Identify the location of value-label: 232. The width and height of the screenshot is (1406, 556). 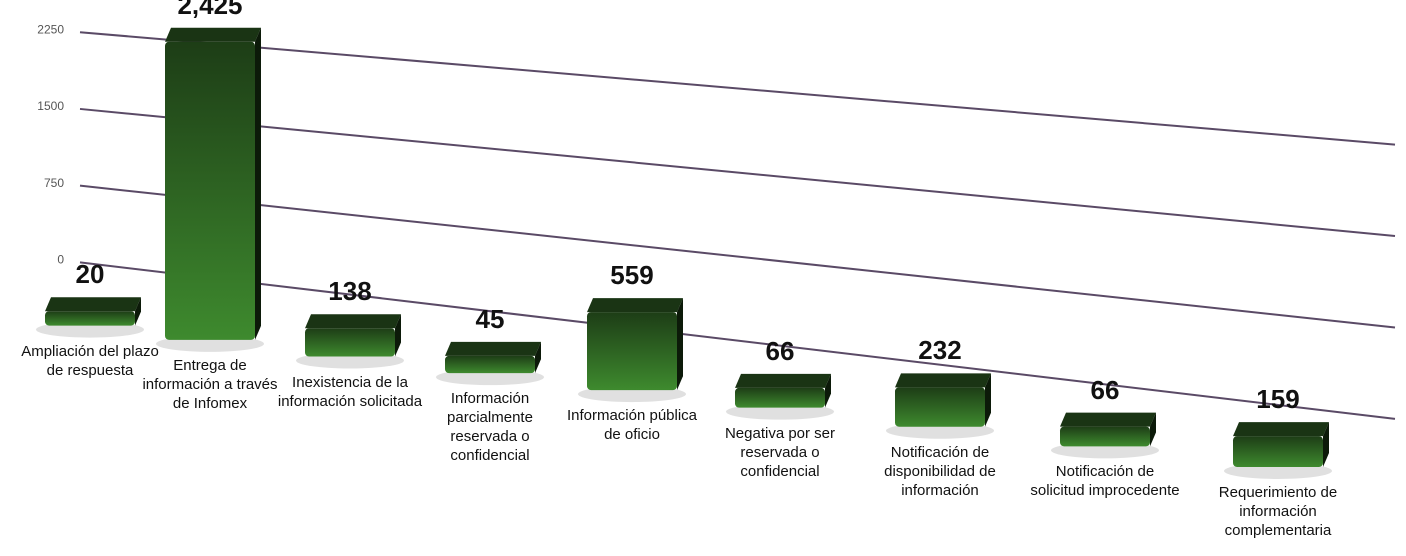
(940, 350).